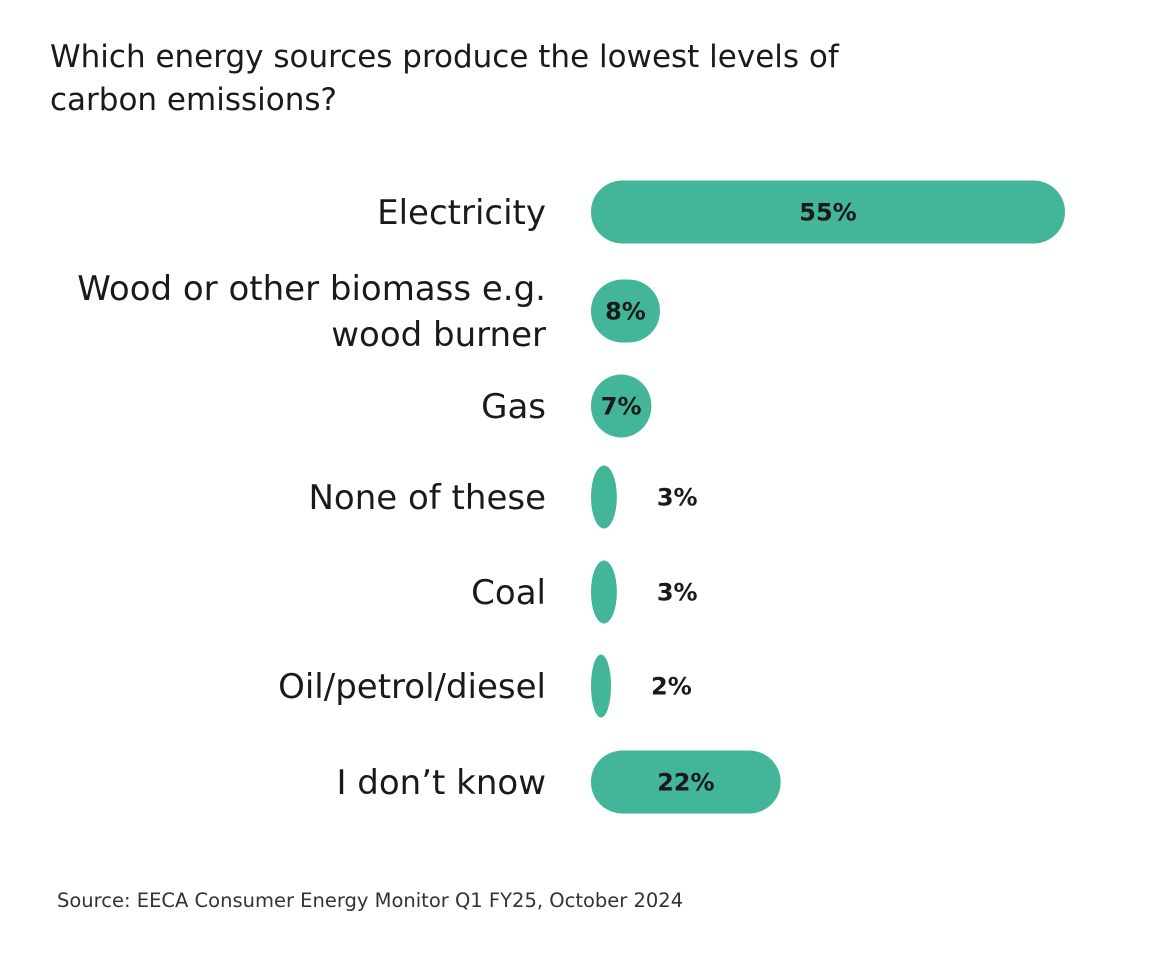 Image resolution: width=1160 pixels, height=957 pixels. I want to click on value-label-i-don-t-know: 22%, so click(685, 783).